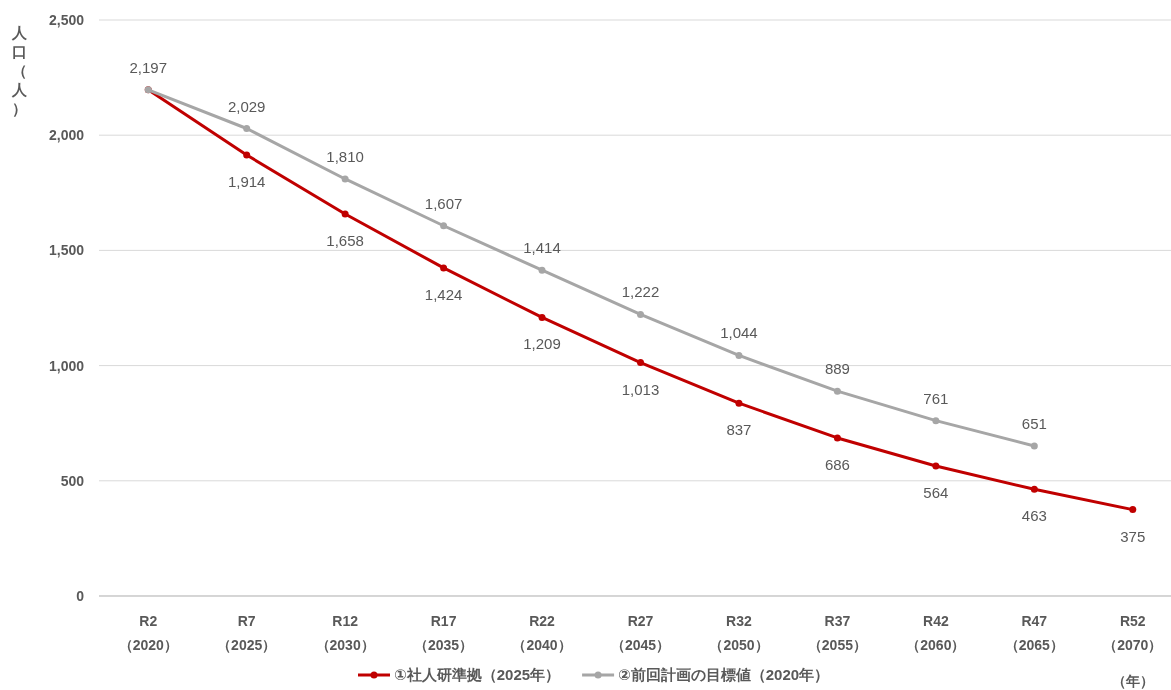 This screenshot has height=690, width=1171. Describe the element at coordinates (542, 344) in the screenshot. I see `data-label: 1,209` at that location.